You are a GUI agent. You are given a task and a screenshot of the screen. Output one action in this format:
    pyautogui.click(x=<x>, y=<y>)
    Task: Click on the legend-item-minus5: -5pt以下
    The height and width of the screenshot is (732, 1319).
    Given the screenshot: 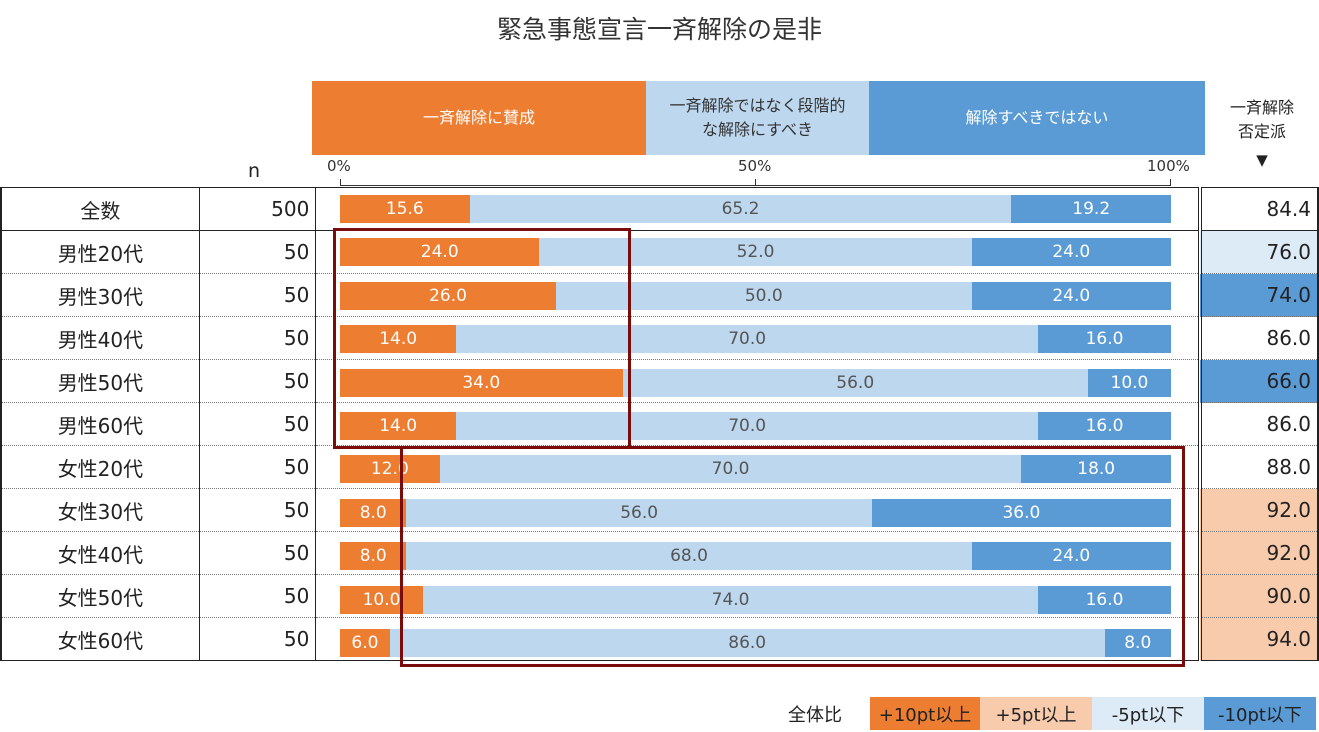 What is the action you would take?
    pyautogui.click(x=1148, y=713)
    